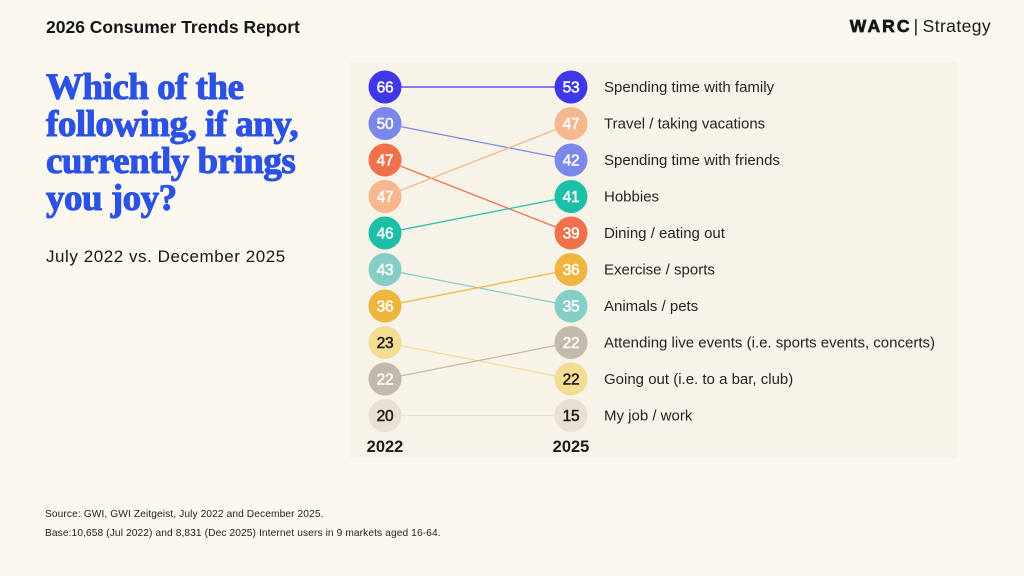  I want to click on svg-text: Hobbies, so click(631, 197).